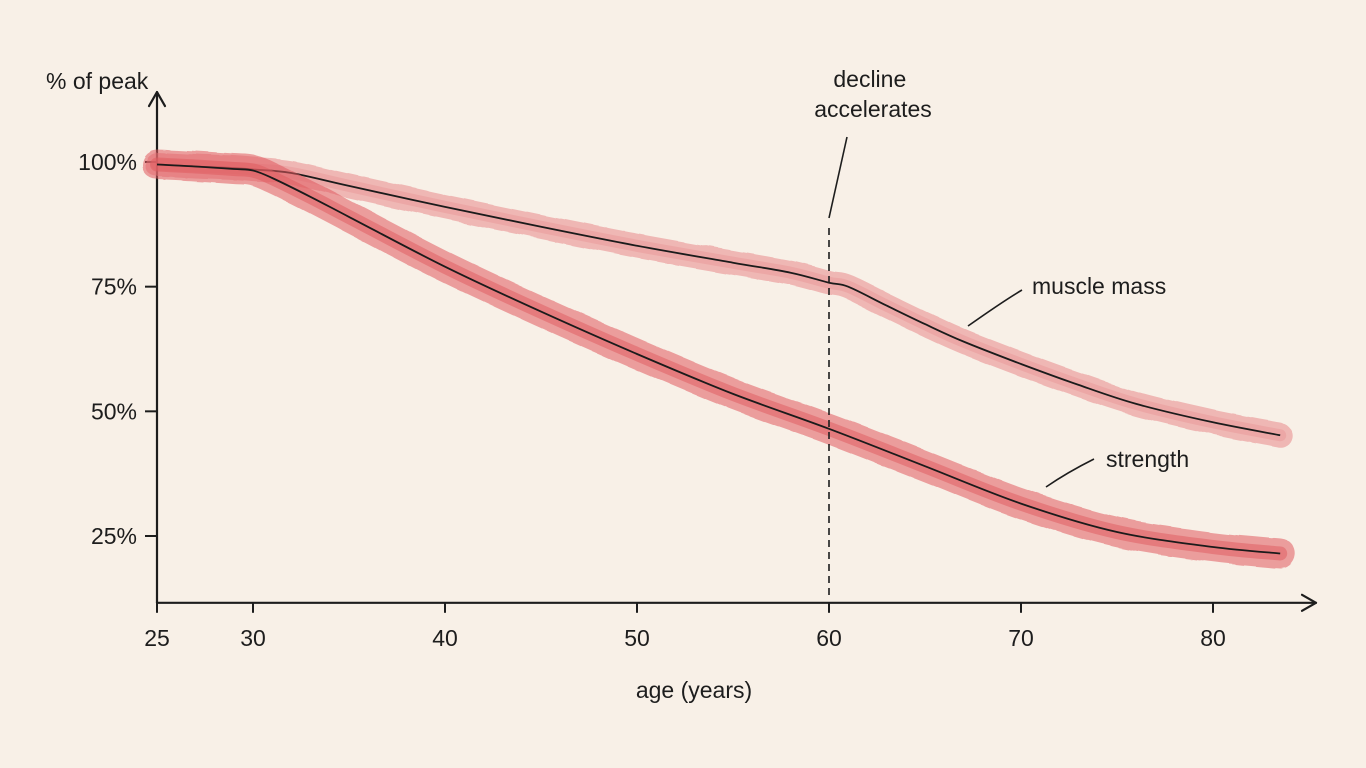  What do you see at coordinates (107, 162) in the screenshot?
I see `y-tick-label: 100%` at bounding box center [107, 162].